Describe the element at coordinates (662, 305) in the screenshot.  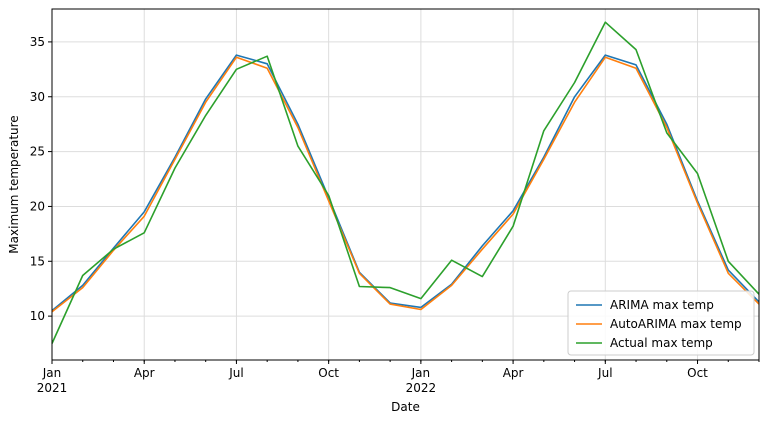
I see `legend-label-1: ARIMA max temp` at that location.